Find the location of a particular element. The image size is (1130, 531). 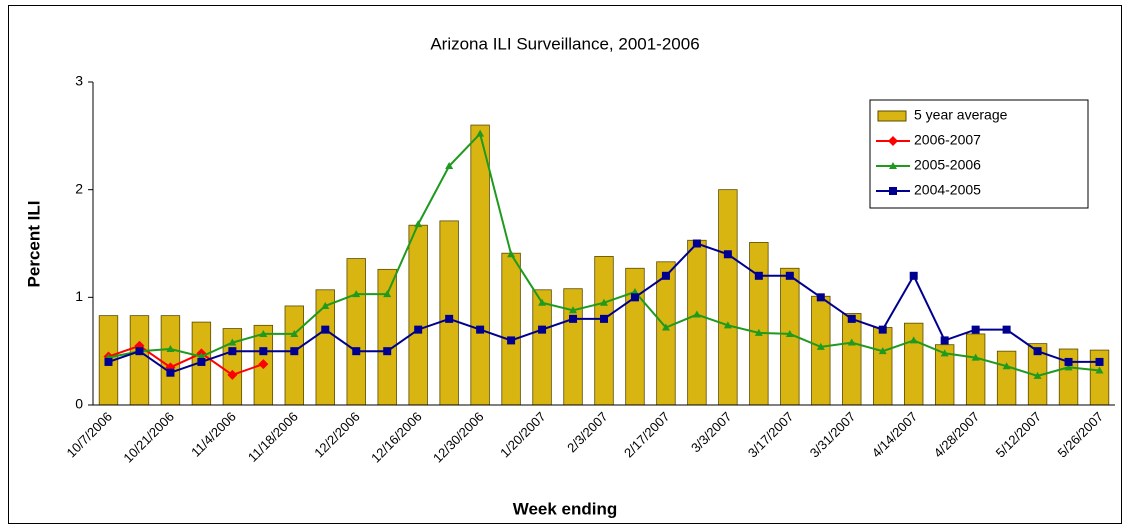

legend-label: 2006-2007 is located at coordinates (947, 140).